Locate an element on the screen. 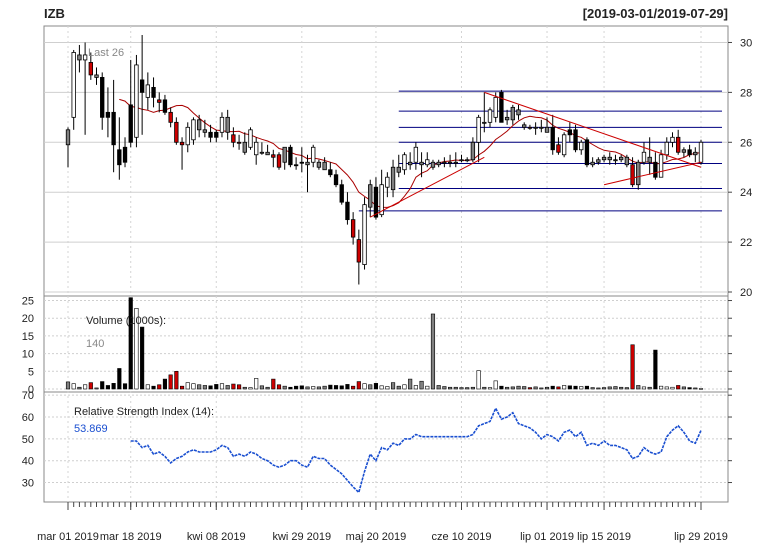  y-tick-label: 50 is located at coordinates (28, 440).